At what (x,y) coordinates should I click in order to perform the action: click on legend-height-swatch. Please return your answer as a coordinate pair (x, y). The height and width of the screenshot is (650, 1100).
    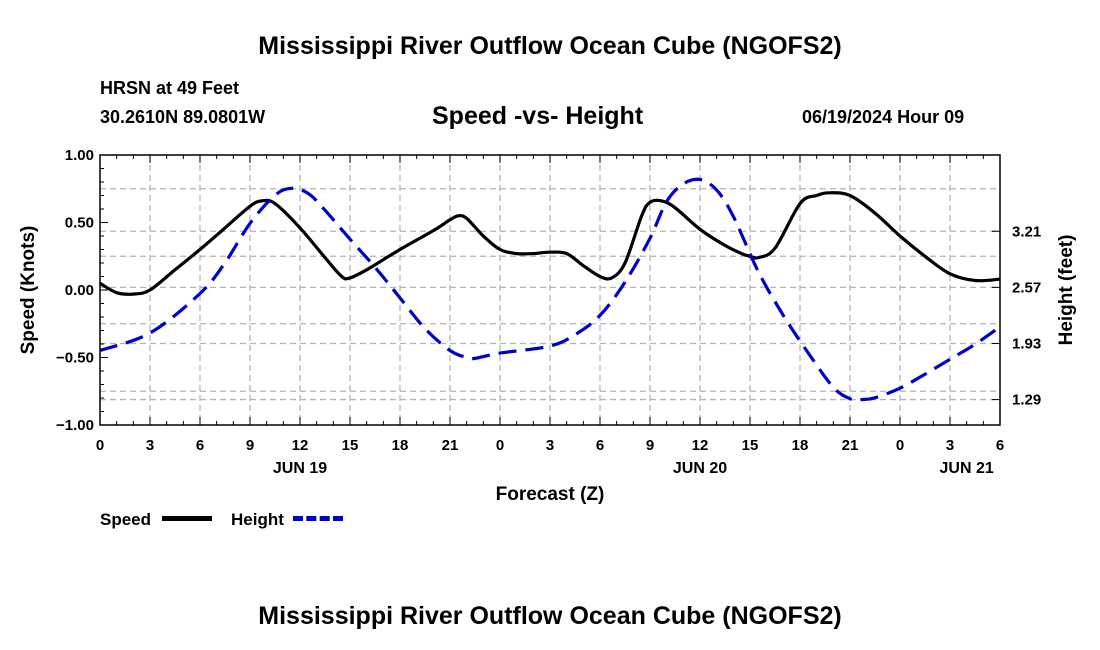
    Looking at the image, I should click on (318, 518).